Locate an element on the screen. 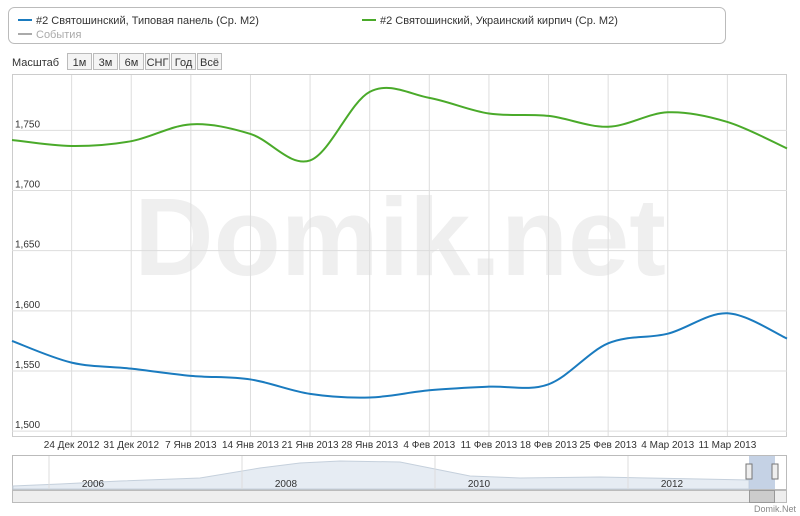 The image size is (800, 516). navigator-selection is located at coordinates (762, 472).